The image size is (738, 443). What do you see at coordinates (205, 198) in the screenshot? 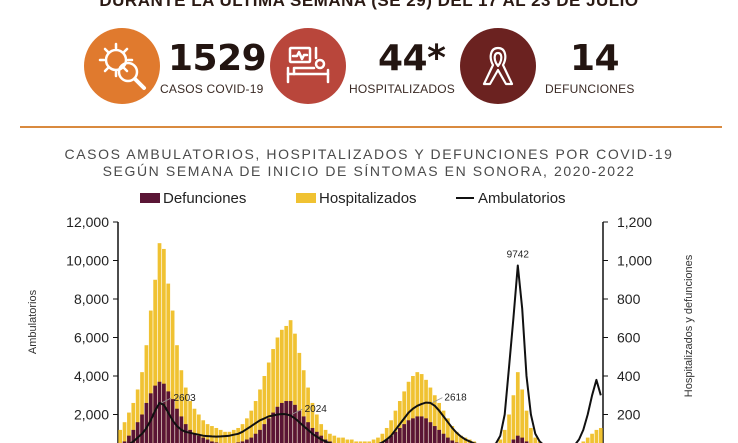
I see `legend-label-defunciones: Defunciones` at bounding box center [205, 198].